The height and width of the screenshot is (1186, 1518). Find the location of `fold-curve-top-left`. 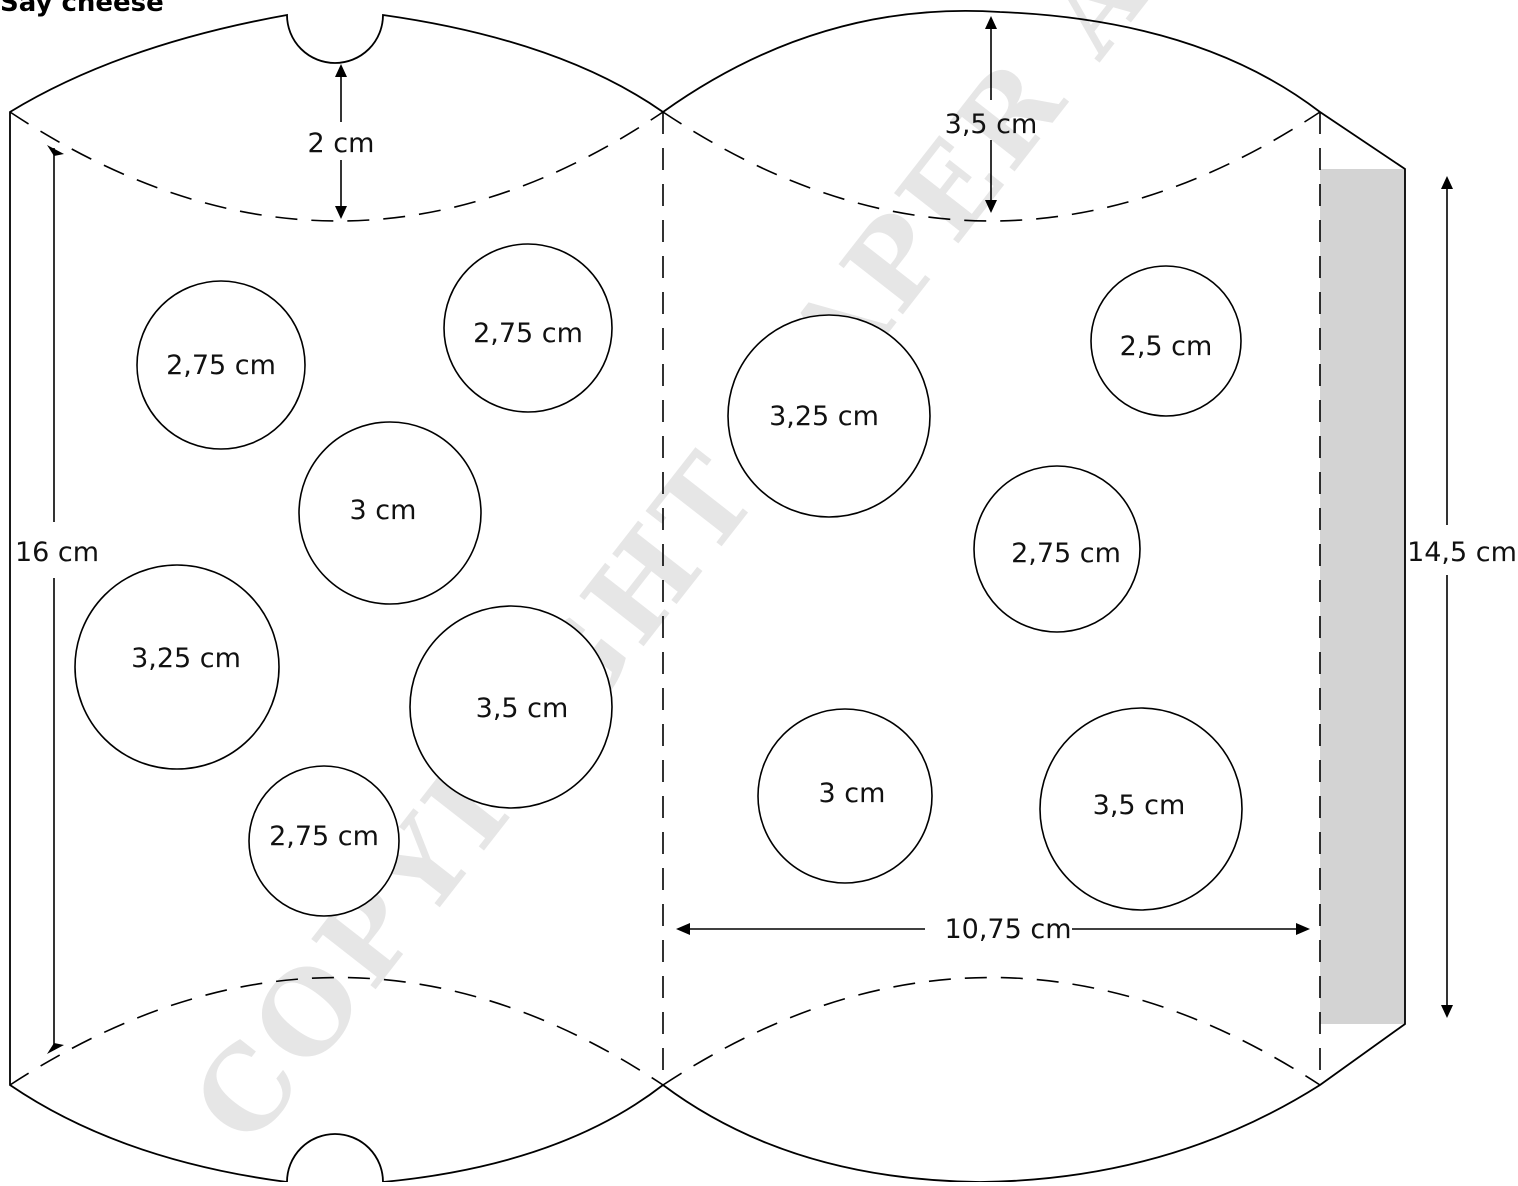

fold-curve-top-left is located at coordinates (336, 166).